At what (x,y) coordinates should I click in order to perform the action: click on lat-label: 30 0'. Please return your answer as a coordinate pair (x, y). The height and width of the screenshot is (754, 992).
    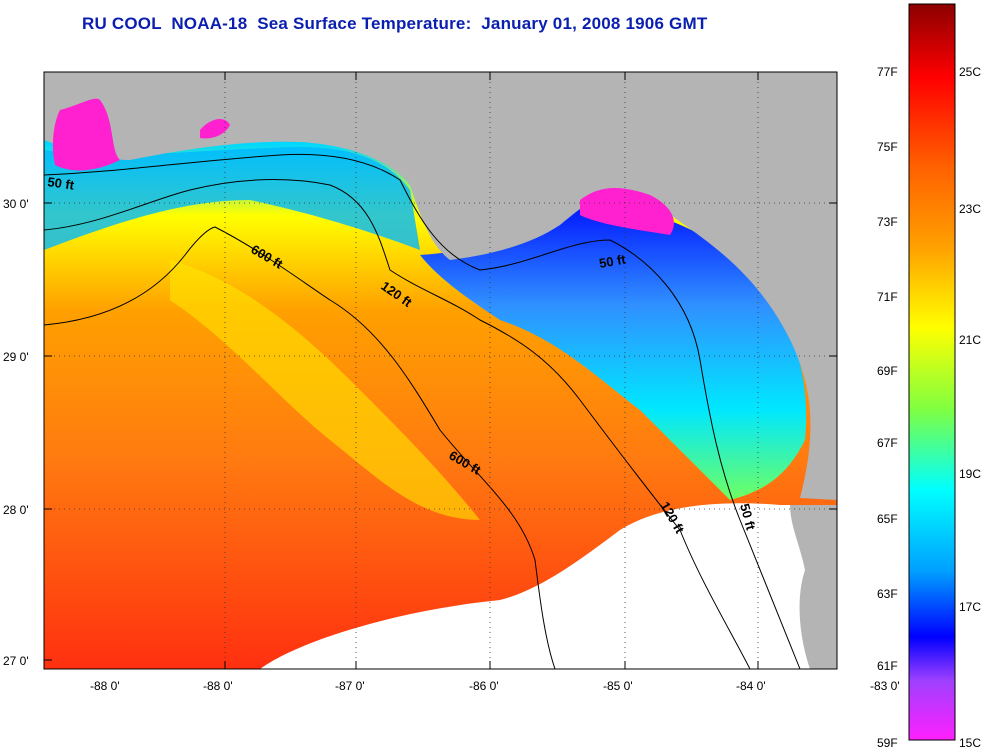
    Looking at the image, I should click on (16, 204).